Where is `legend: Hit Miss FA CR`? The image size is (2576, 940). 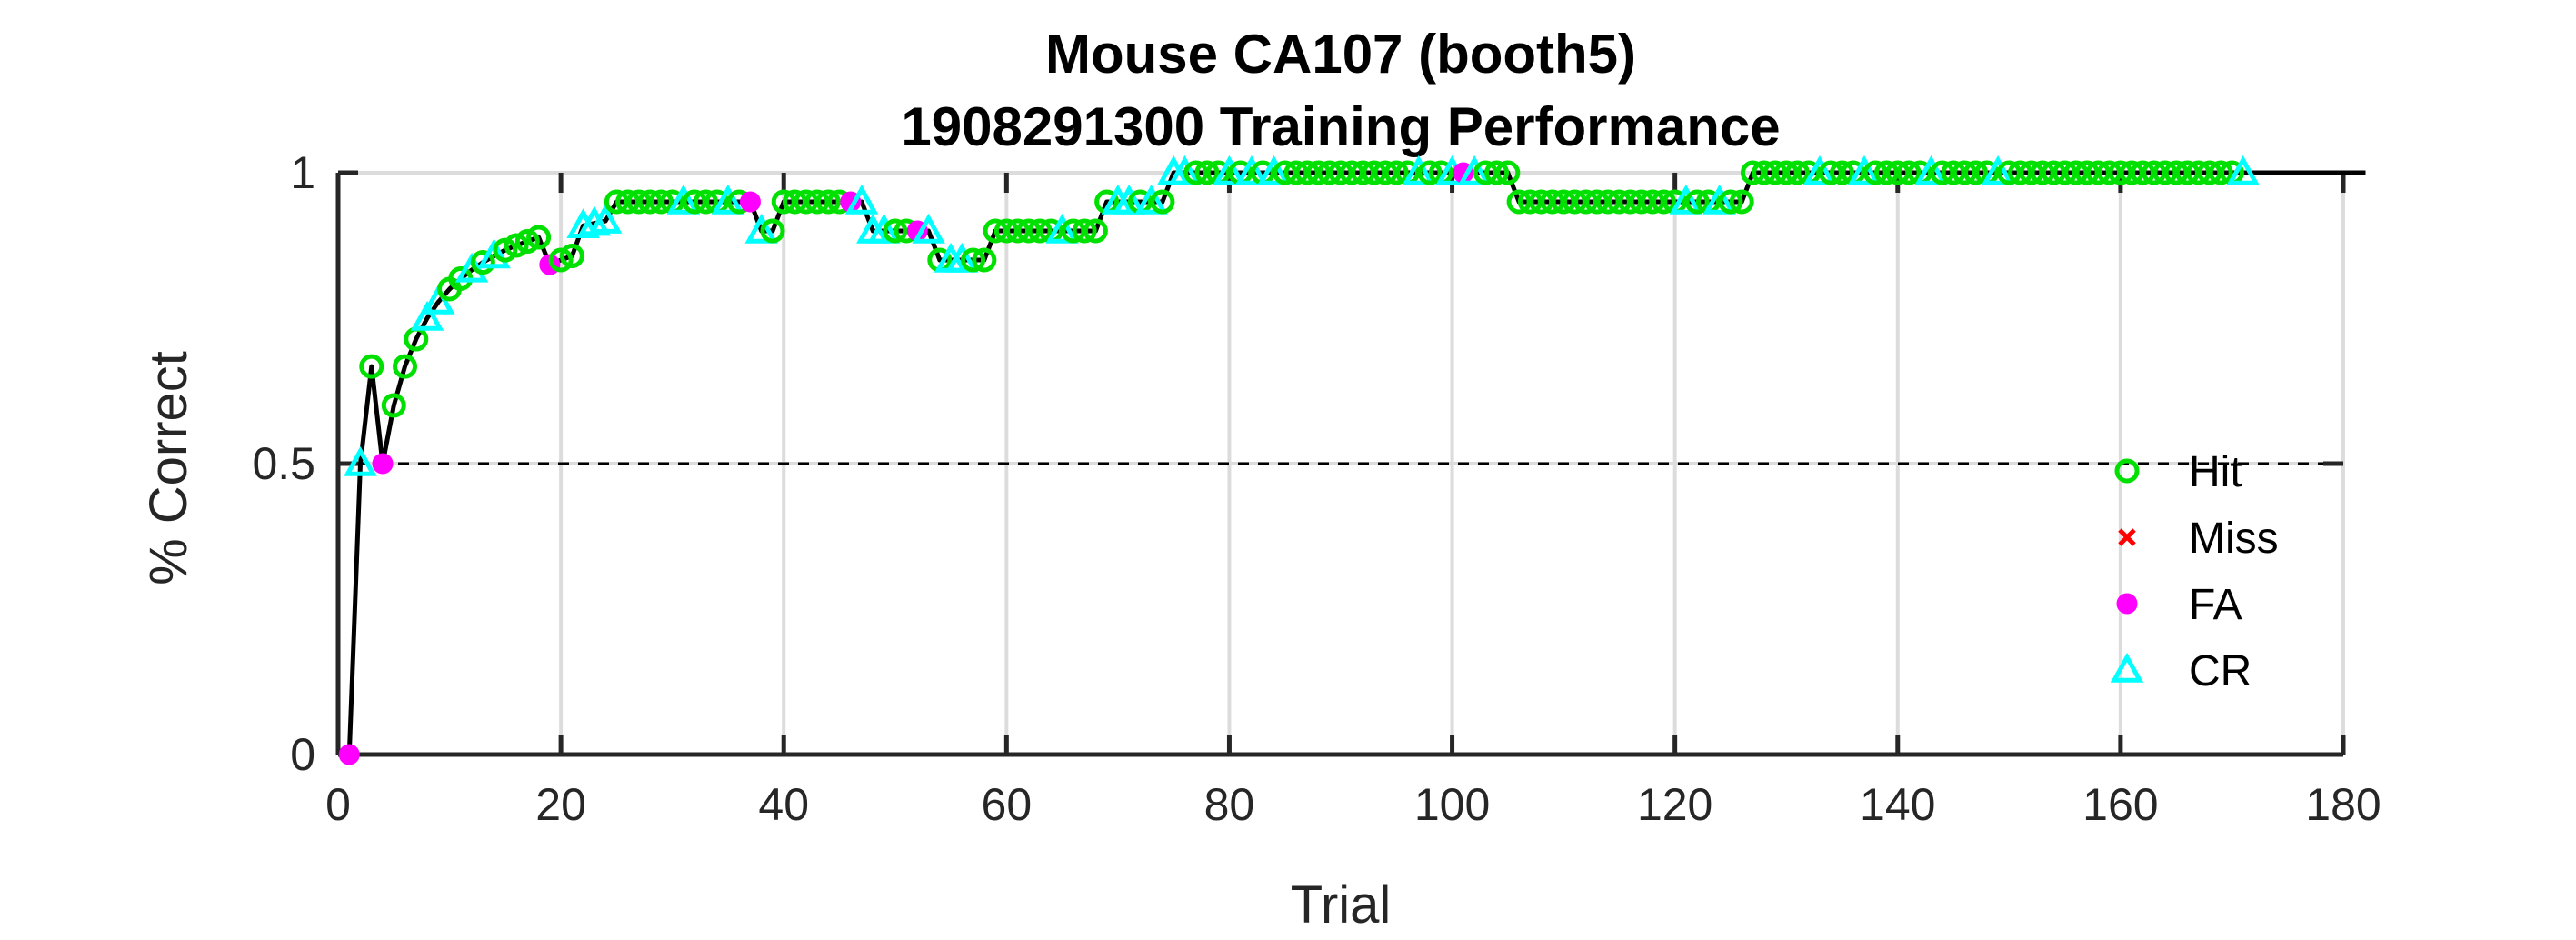
legend: Hit Miss FA CR is located at coordinates (2194, 572).